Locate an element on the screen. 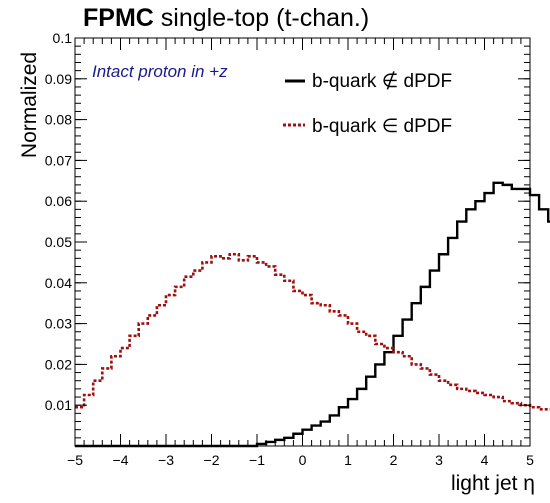  y-tick-label: 0.07 is located at coordinates (58, 160).